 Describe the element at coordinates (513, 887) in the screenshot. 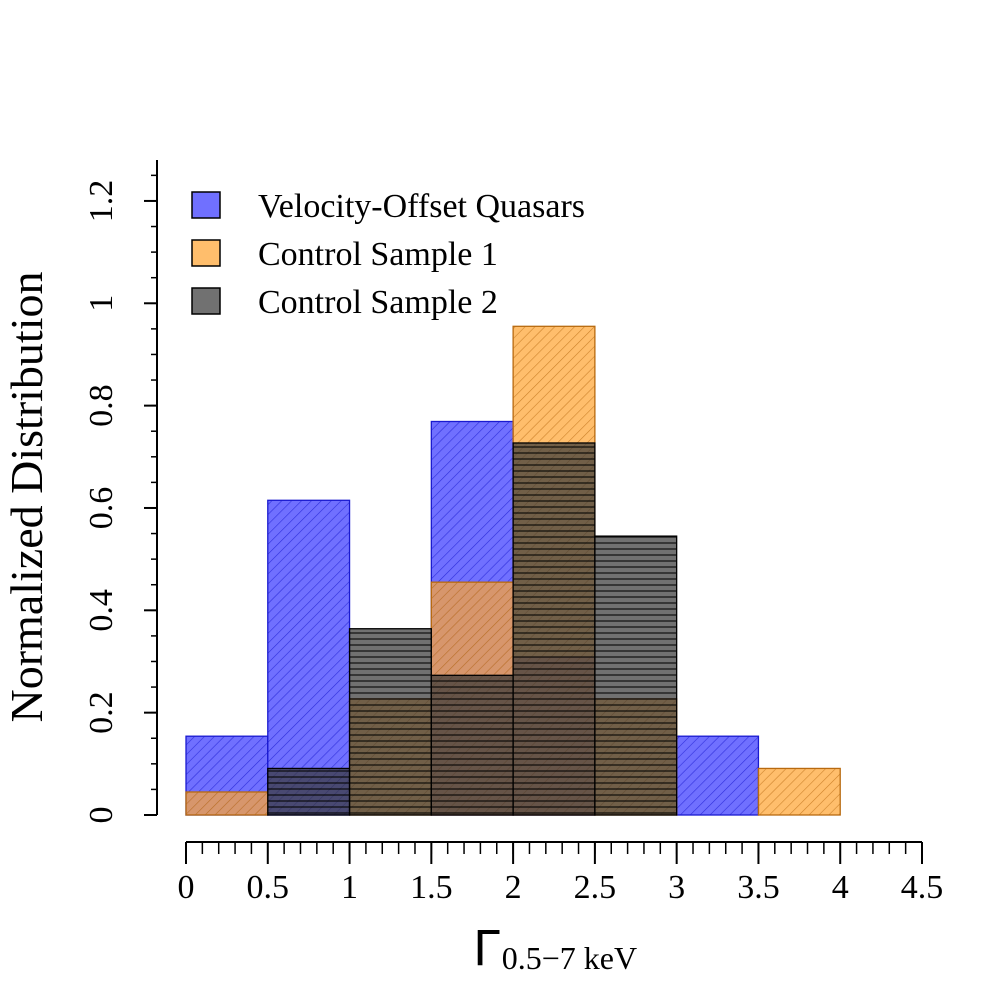

I see `x-tick-label: 2` at that location.